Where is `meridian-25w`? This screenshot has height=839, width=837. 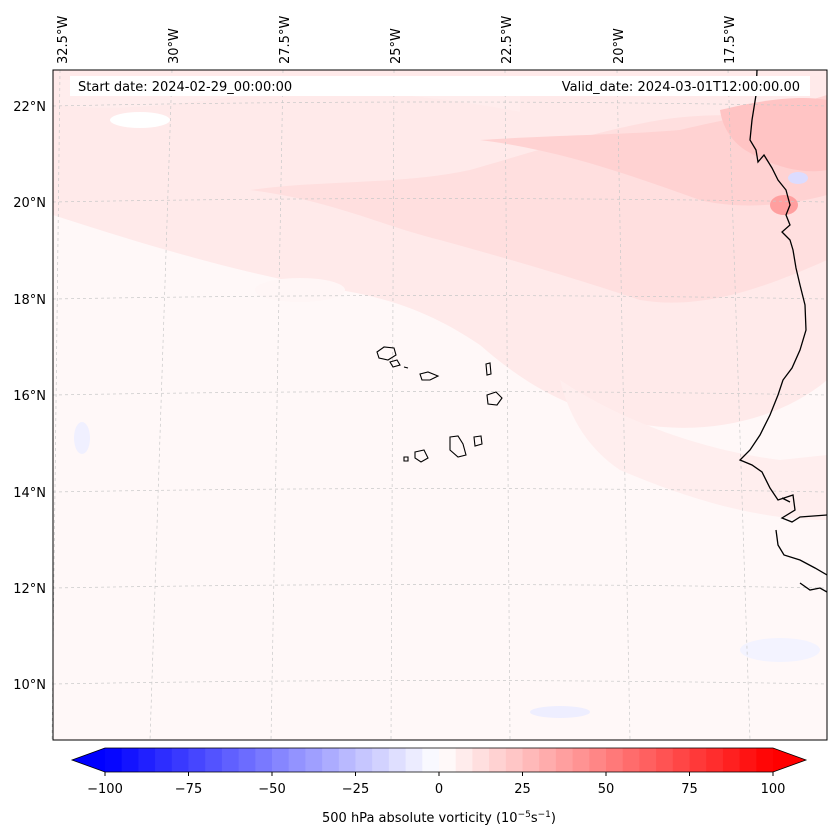
meridian-25w is located at coordinates (392, 405).